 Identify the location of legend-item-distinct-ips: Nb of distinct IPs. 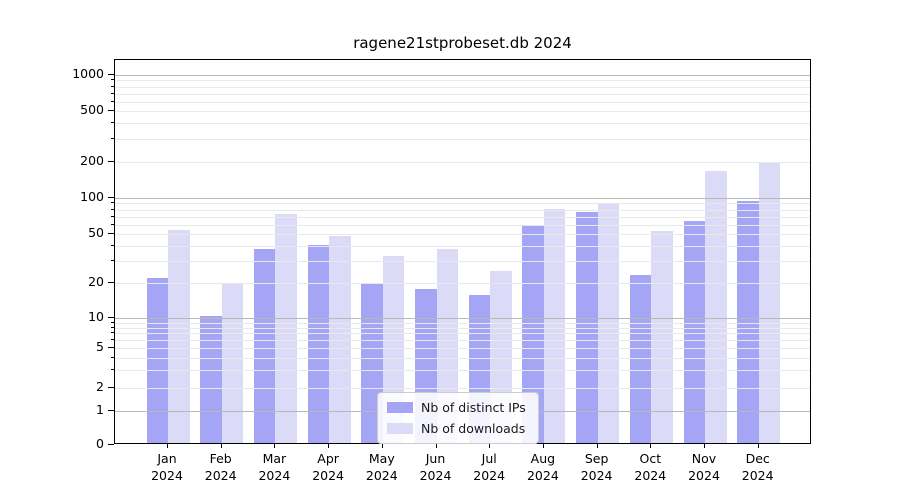
(456, 407).